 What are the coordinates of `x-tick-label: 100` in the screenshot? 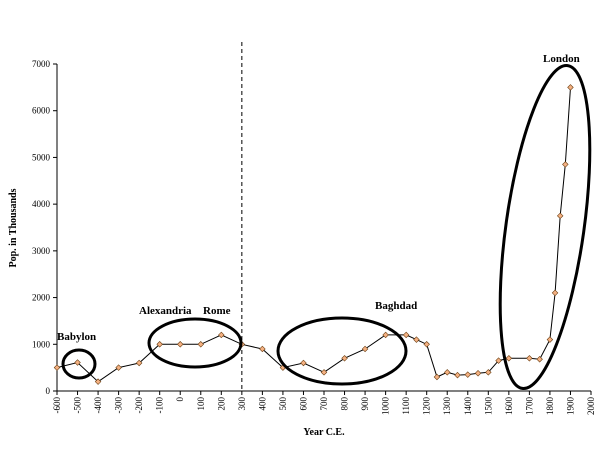 It's located at (201, 404).